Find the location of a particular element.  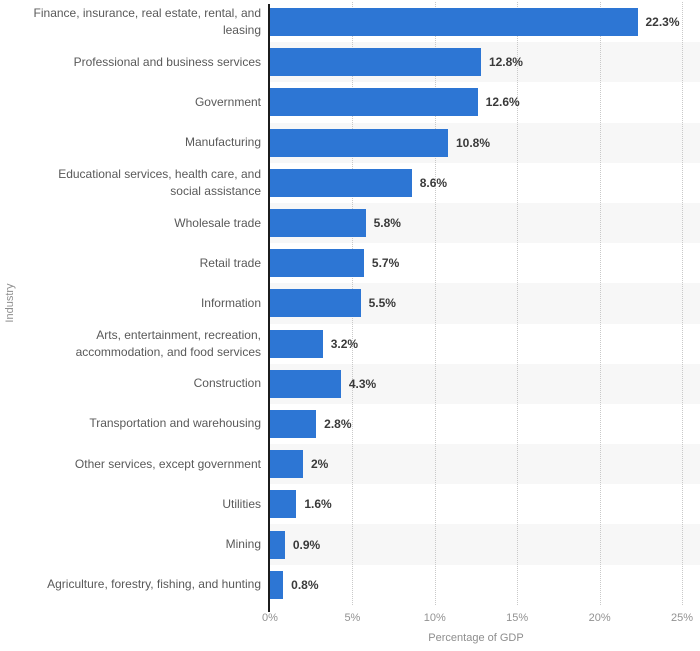

category-label: Government is located at coordinates (227, 101).